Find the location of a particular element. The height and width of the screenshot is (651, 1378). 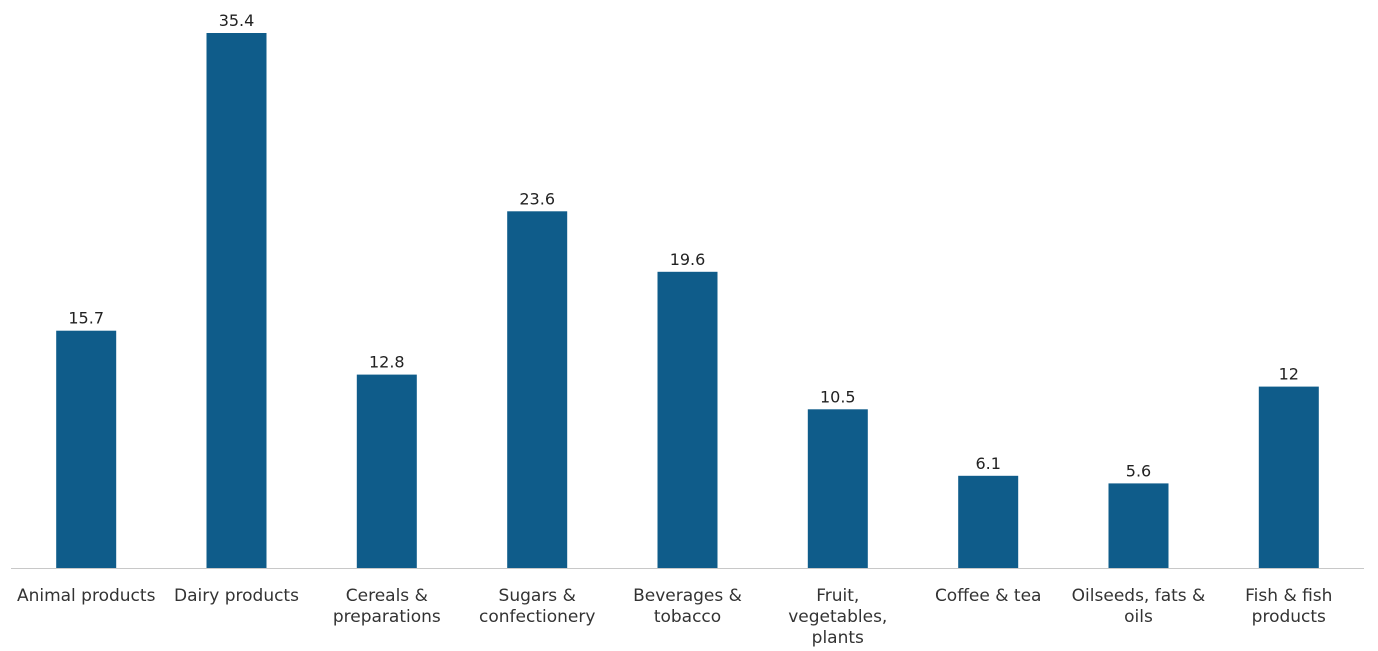

category-label-1: Dairy products is located at coordinates (236, 596).